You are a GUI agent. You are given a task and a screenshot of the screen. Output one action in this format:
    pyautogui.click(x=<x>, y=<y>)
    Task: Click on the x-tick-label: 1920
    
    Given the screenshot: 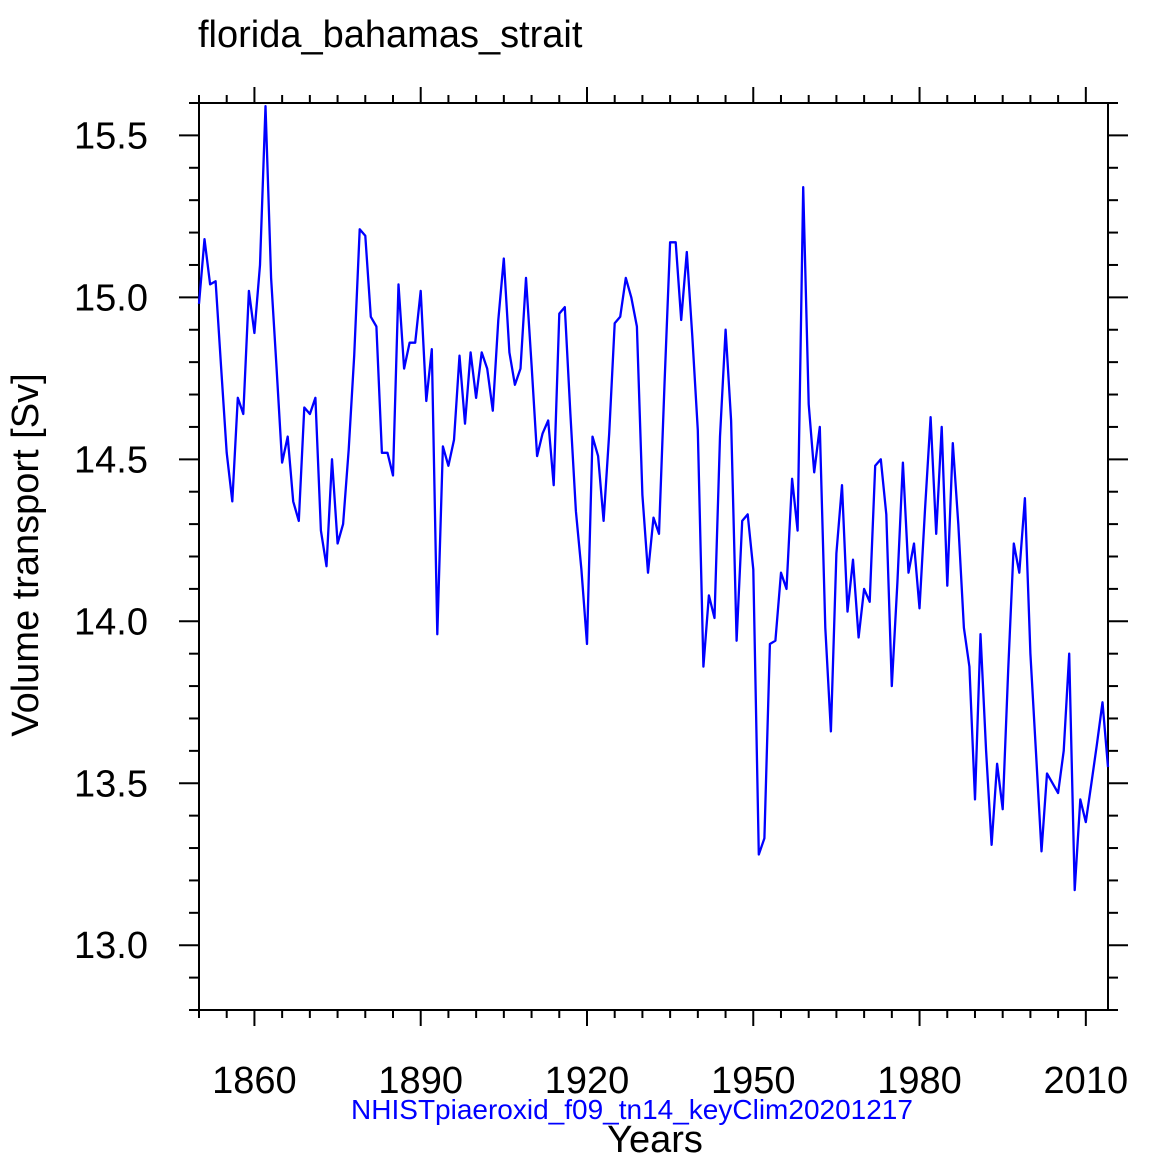 What is the action you would take?
    pyautogui.click(x=587, y=1081)
    